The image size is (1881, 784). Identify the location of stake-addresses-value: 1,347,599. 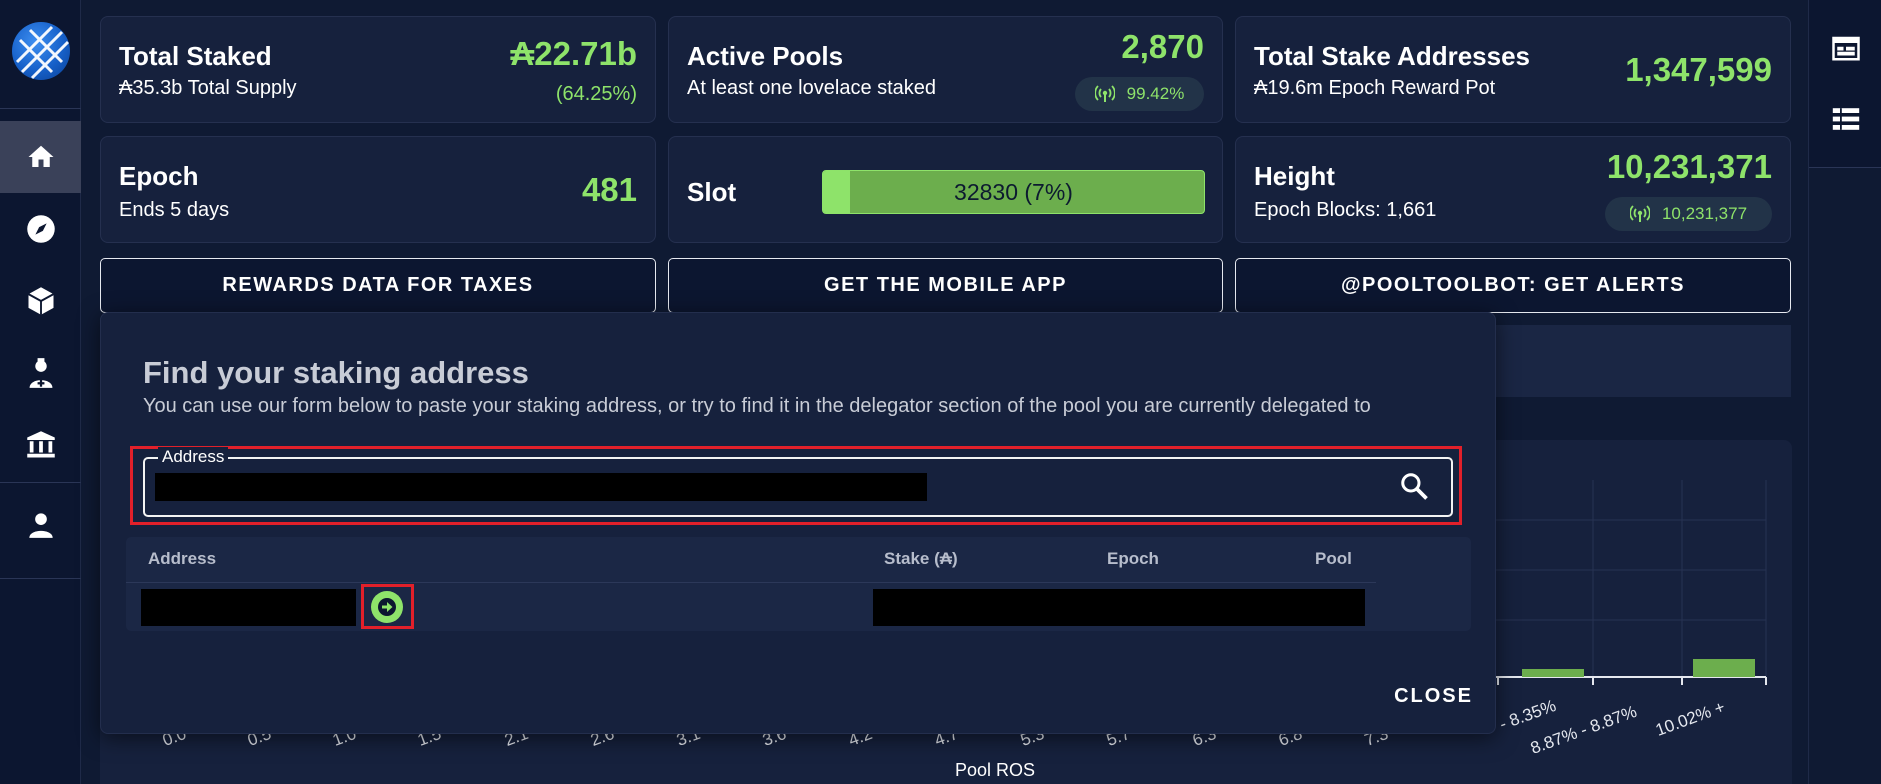
(1698, 69).